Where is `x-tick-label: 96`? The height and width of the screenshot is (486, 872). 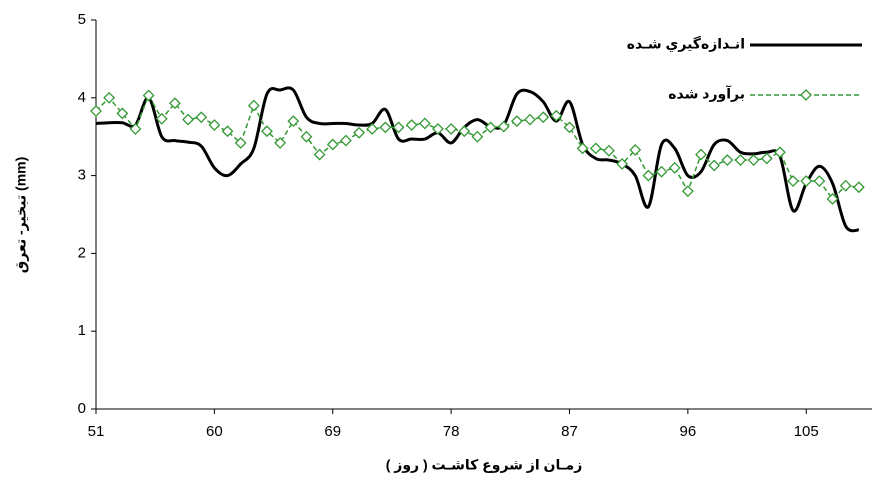 x-tick-label: 96 is located at coordinates (688, 431).